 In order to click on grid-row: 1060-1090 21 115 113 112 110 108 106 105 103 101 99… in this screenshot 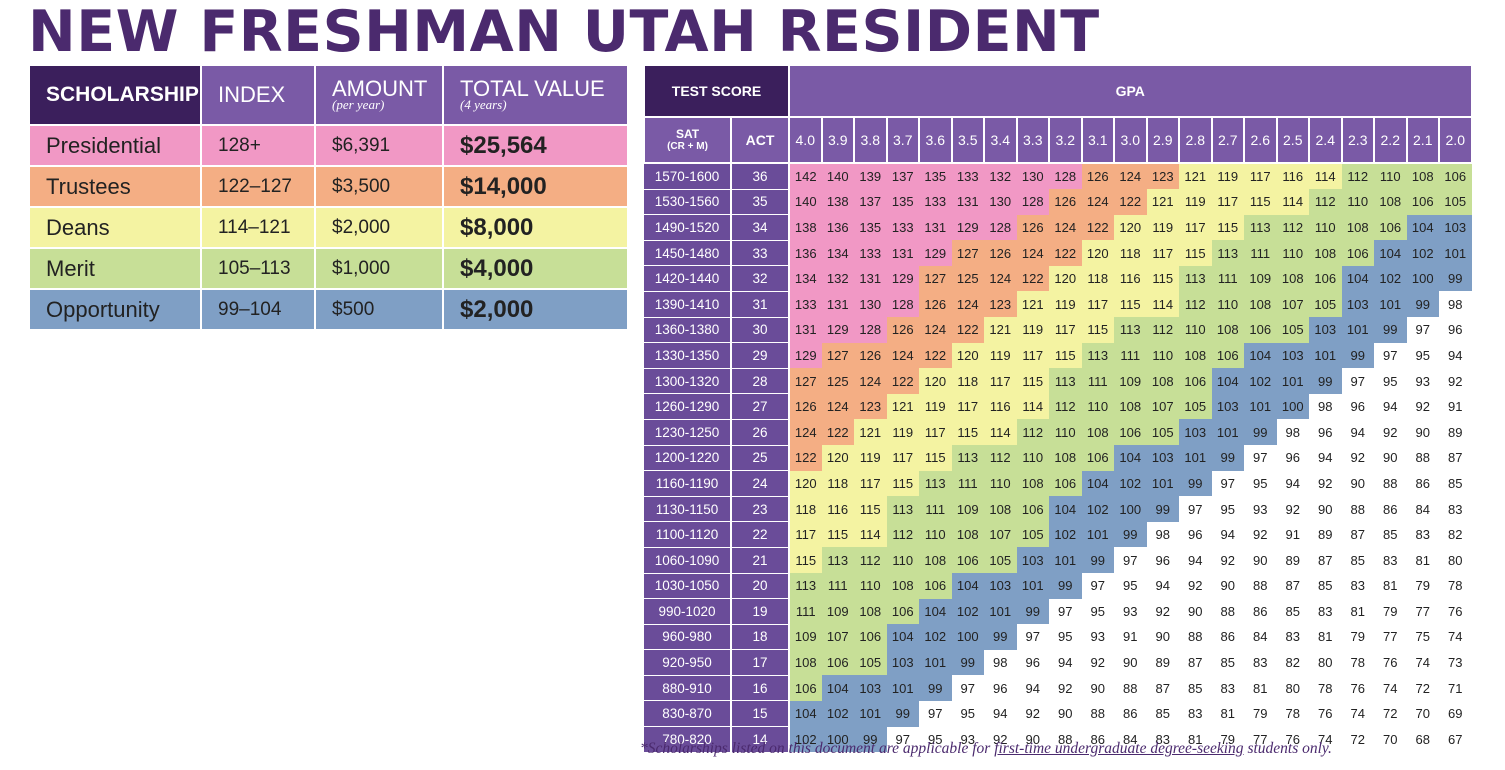, I will do `click(1058, 560)`.